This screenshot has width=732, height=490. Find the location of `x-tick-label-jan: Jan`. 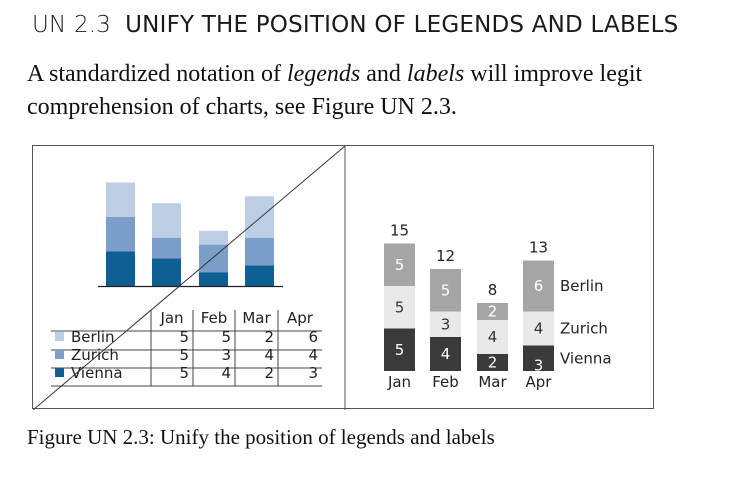

x-tick-label-jan: Jan is located at coordinates (399, 382).